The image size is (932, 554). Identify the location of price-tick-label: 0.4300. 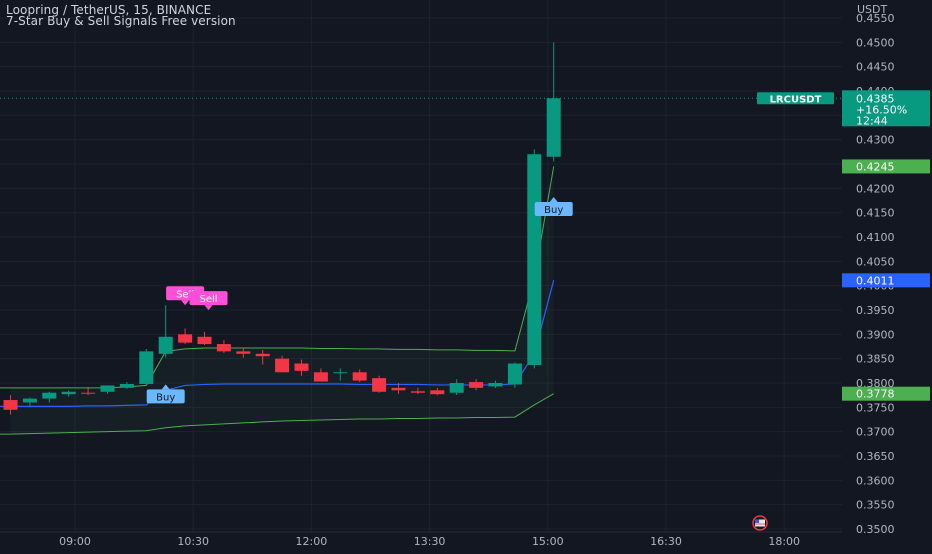
(875, 140).